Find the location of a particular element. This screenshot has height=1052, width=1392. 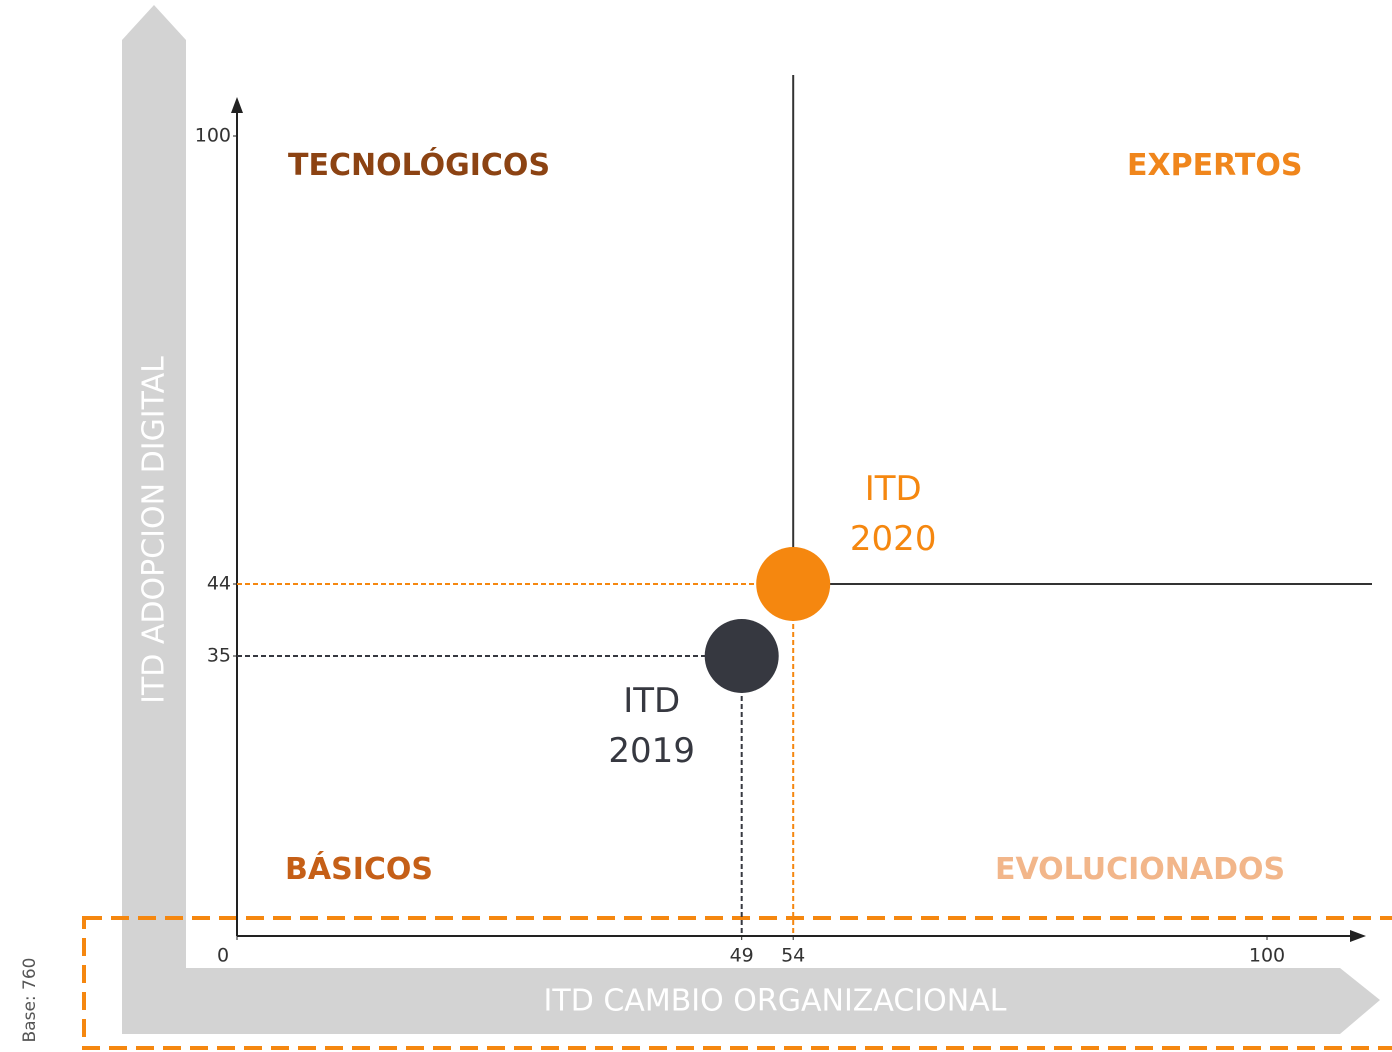

x-tick-label: 0 is located at coordinates (223, 956).